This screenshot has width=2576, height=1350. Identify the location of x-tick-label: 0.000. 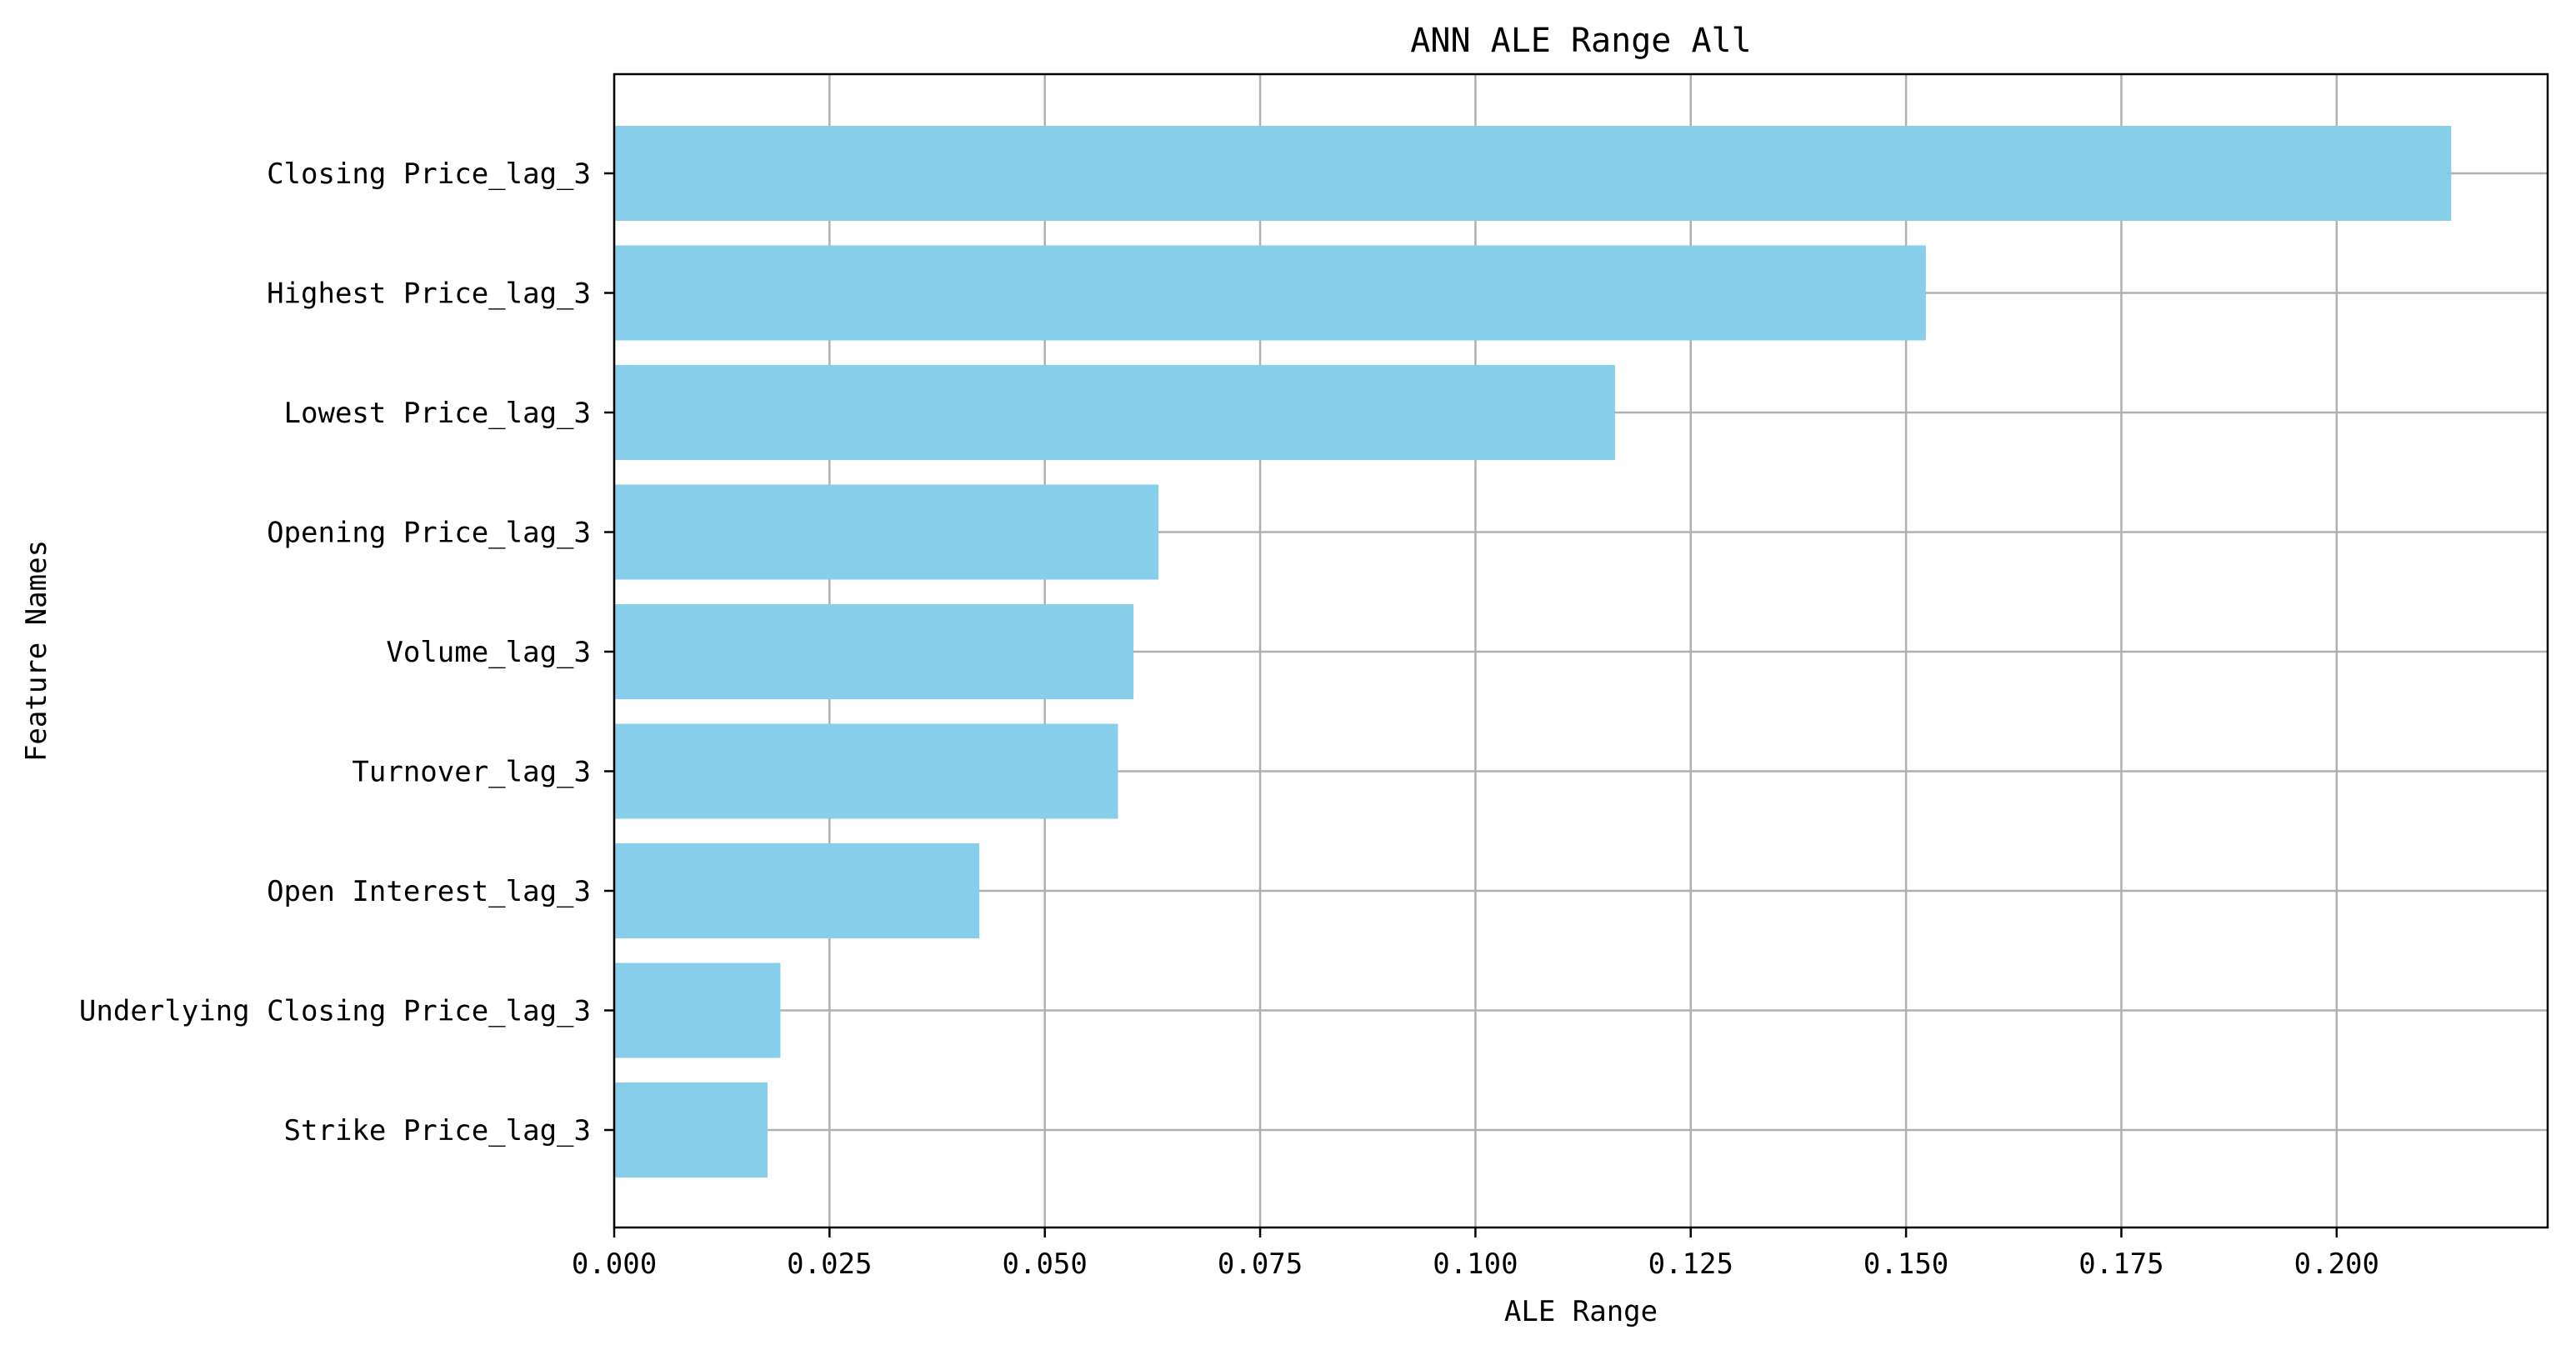
(615, 1264).